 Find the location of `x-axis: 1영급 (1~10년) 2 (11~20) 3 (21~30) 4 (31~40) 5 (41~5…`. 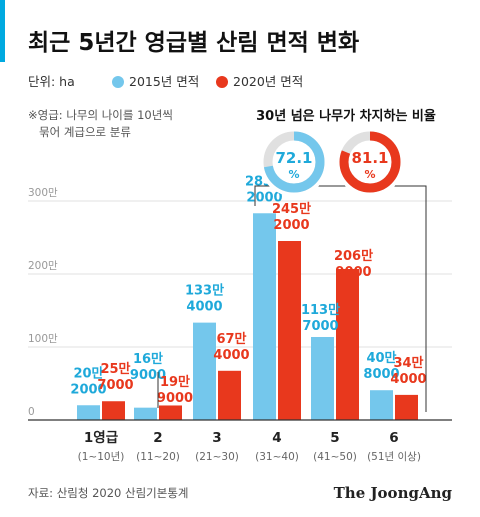

x-axis: 1영급 (1~10년) 2 (11~20) 3 (21~30) 4 (31~40) 5 (41~5… is located at coordinates (240, 441).